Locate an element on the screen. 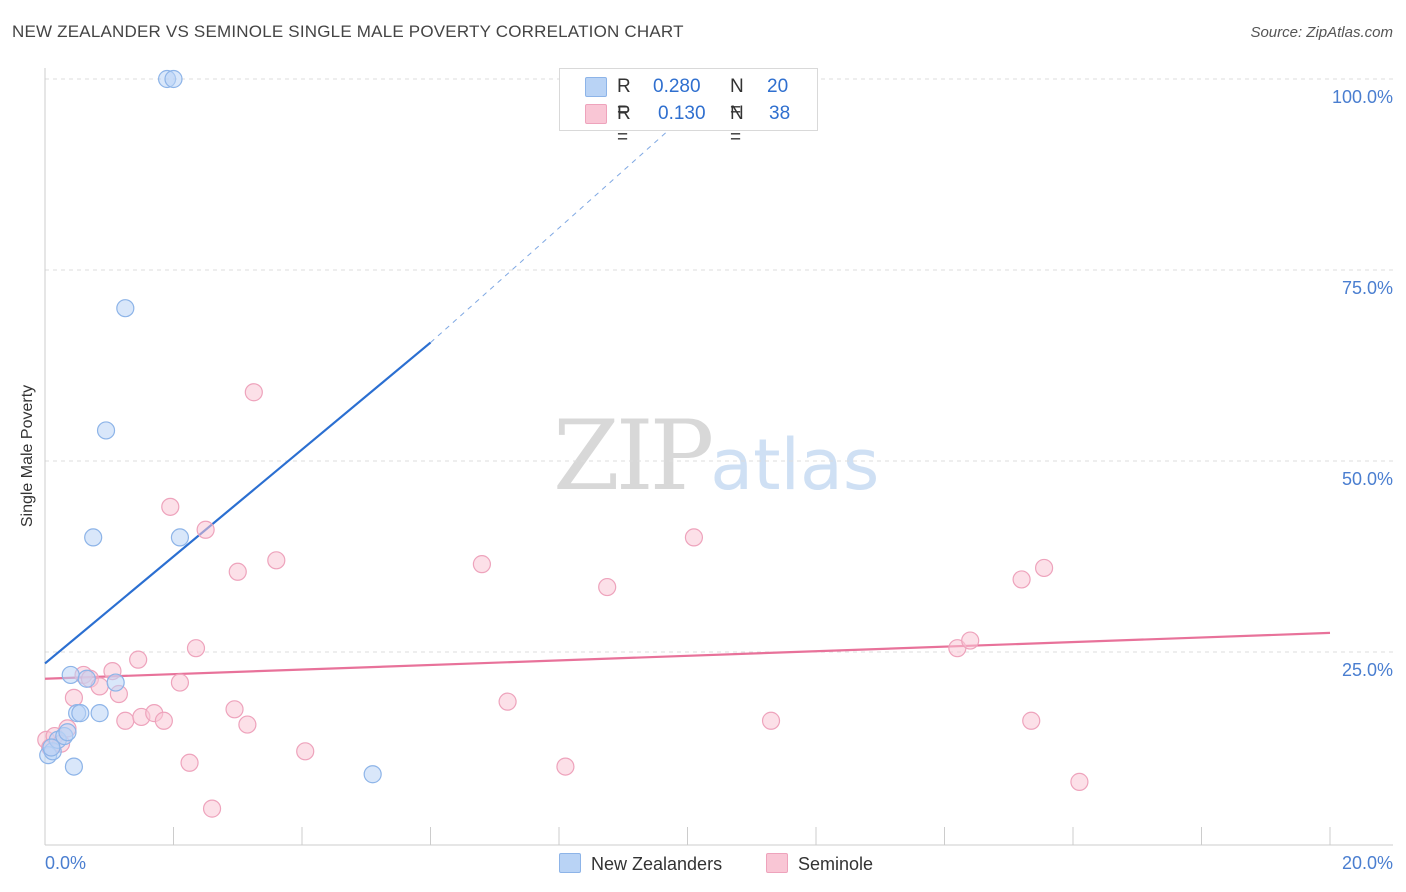 The height and width of the screenshot is (892, 1406). watermark: ZIPatlas is located at coordinates (716, 456).